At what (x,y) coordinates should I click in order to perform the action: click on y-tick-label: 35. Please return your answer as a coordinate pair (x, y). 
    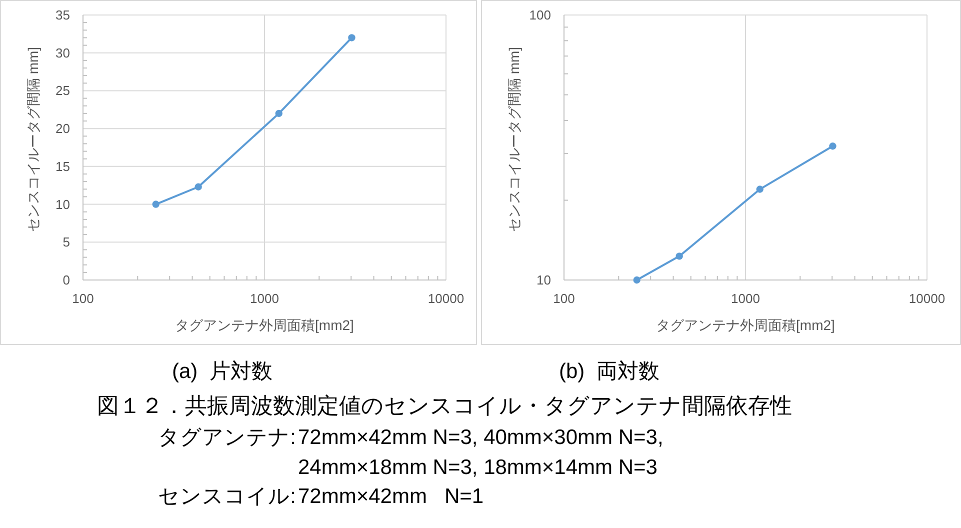
    Looking at the image, I should click on (63, 15).